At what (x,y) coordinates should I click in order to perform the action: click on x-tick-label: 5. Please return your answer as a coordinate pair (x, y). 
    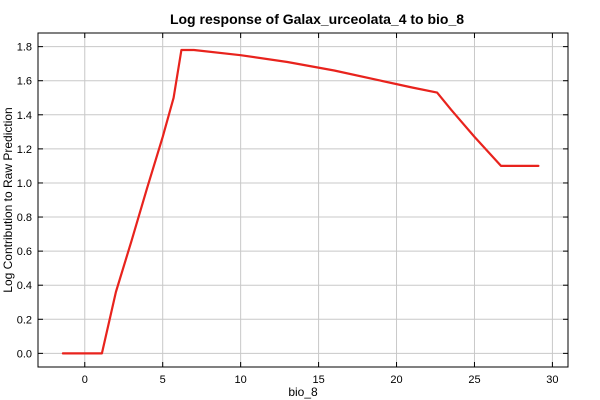
    Looking at the image, I should click on (163, 380).